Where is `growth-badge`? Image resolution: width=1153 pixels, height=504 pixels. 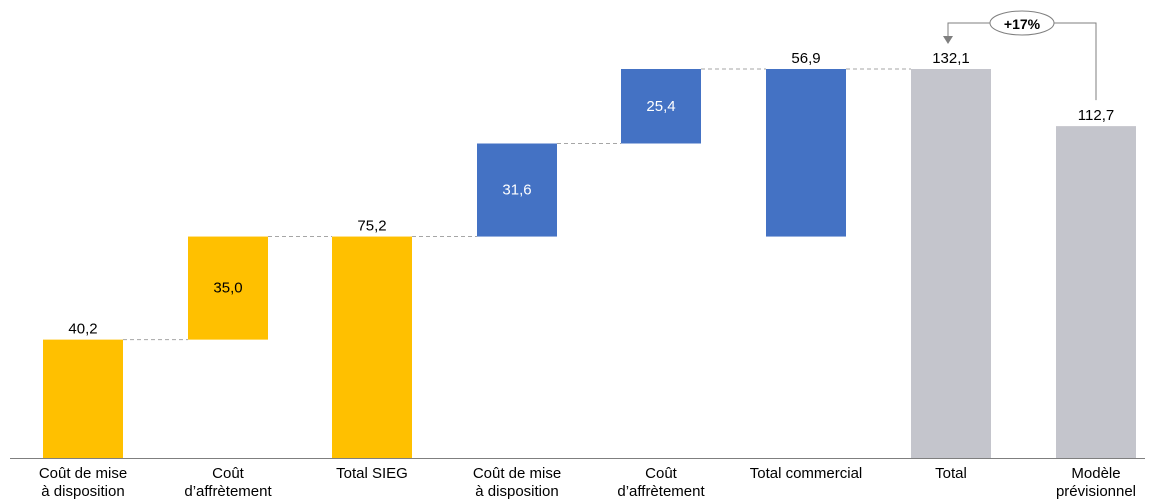 growth-badge is located at coordinates (1022, 23).